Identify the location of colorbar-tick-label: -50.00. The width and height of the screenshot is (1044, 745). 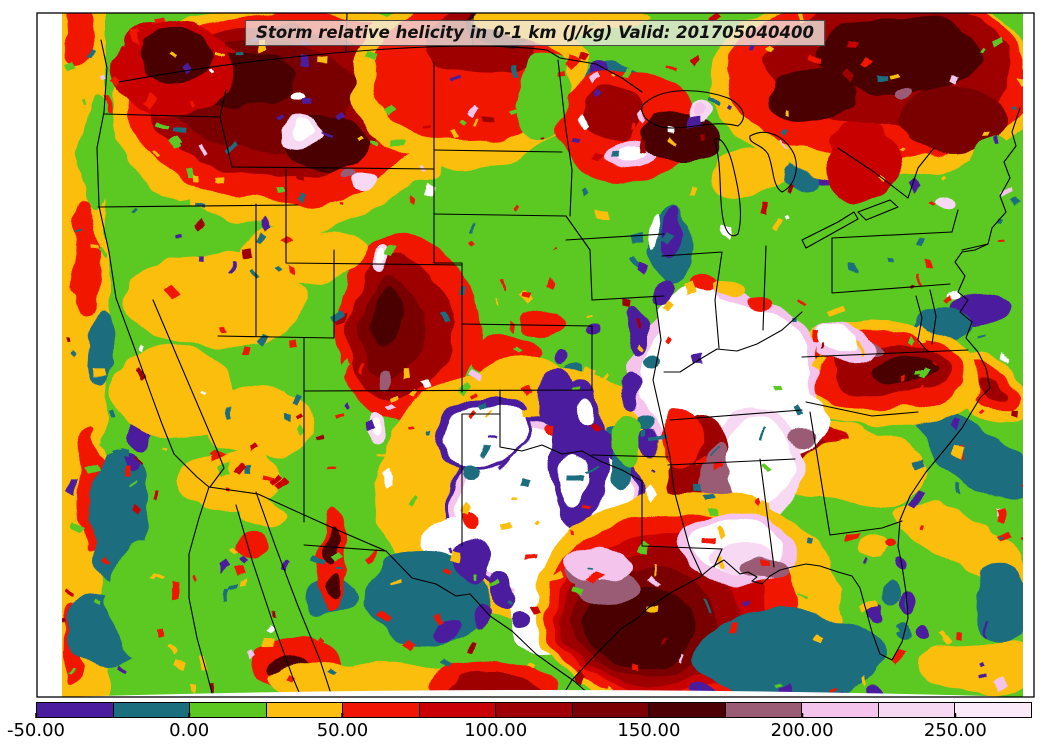
(36, 730).